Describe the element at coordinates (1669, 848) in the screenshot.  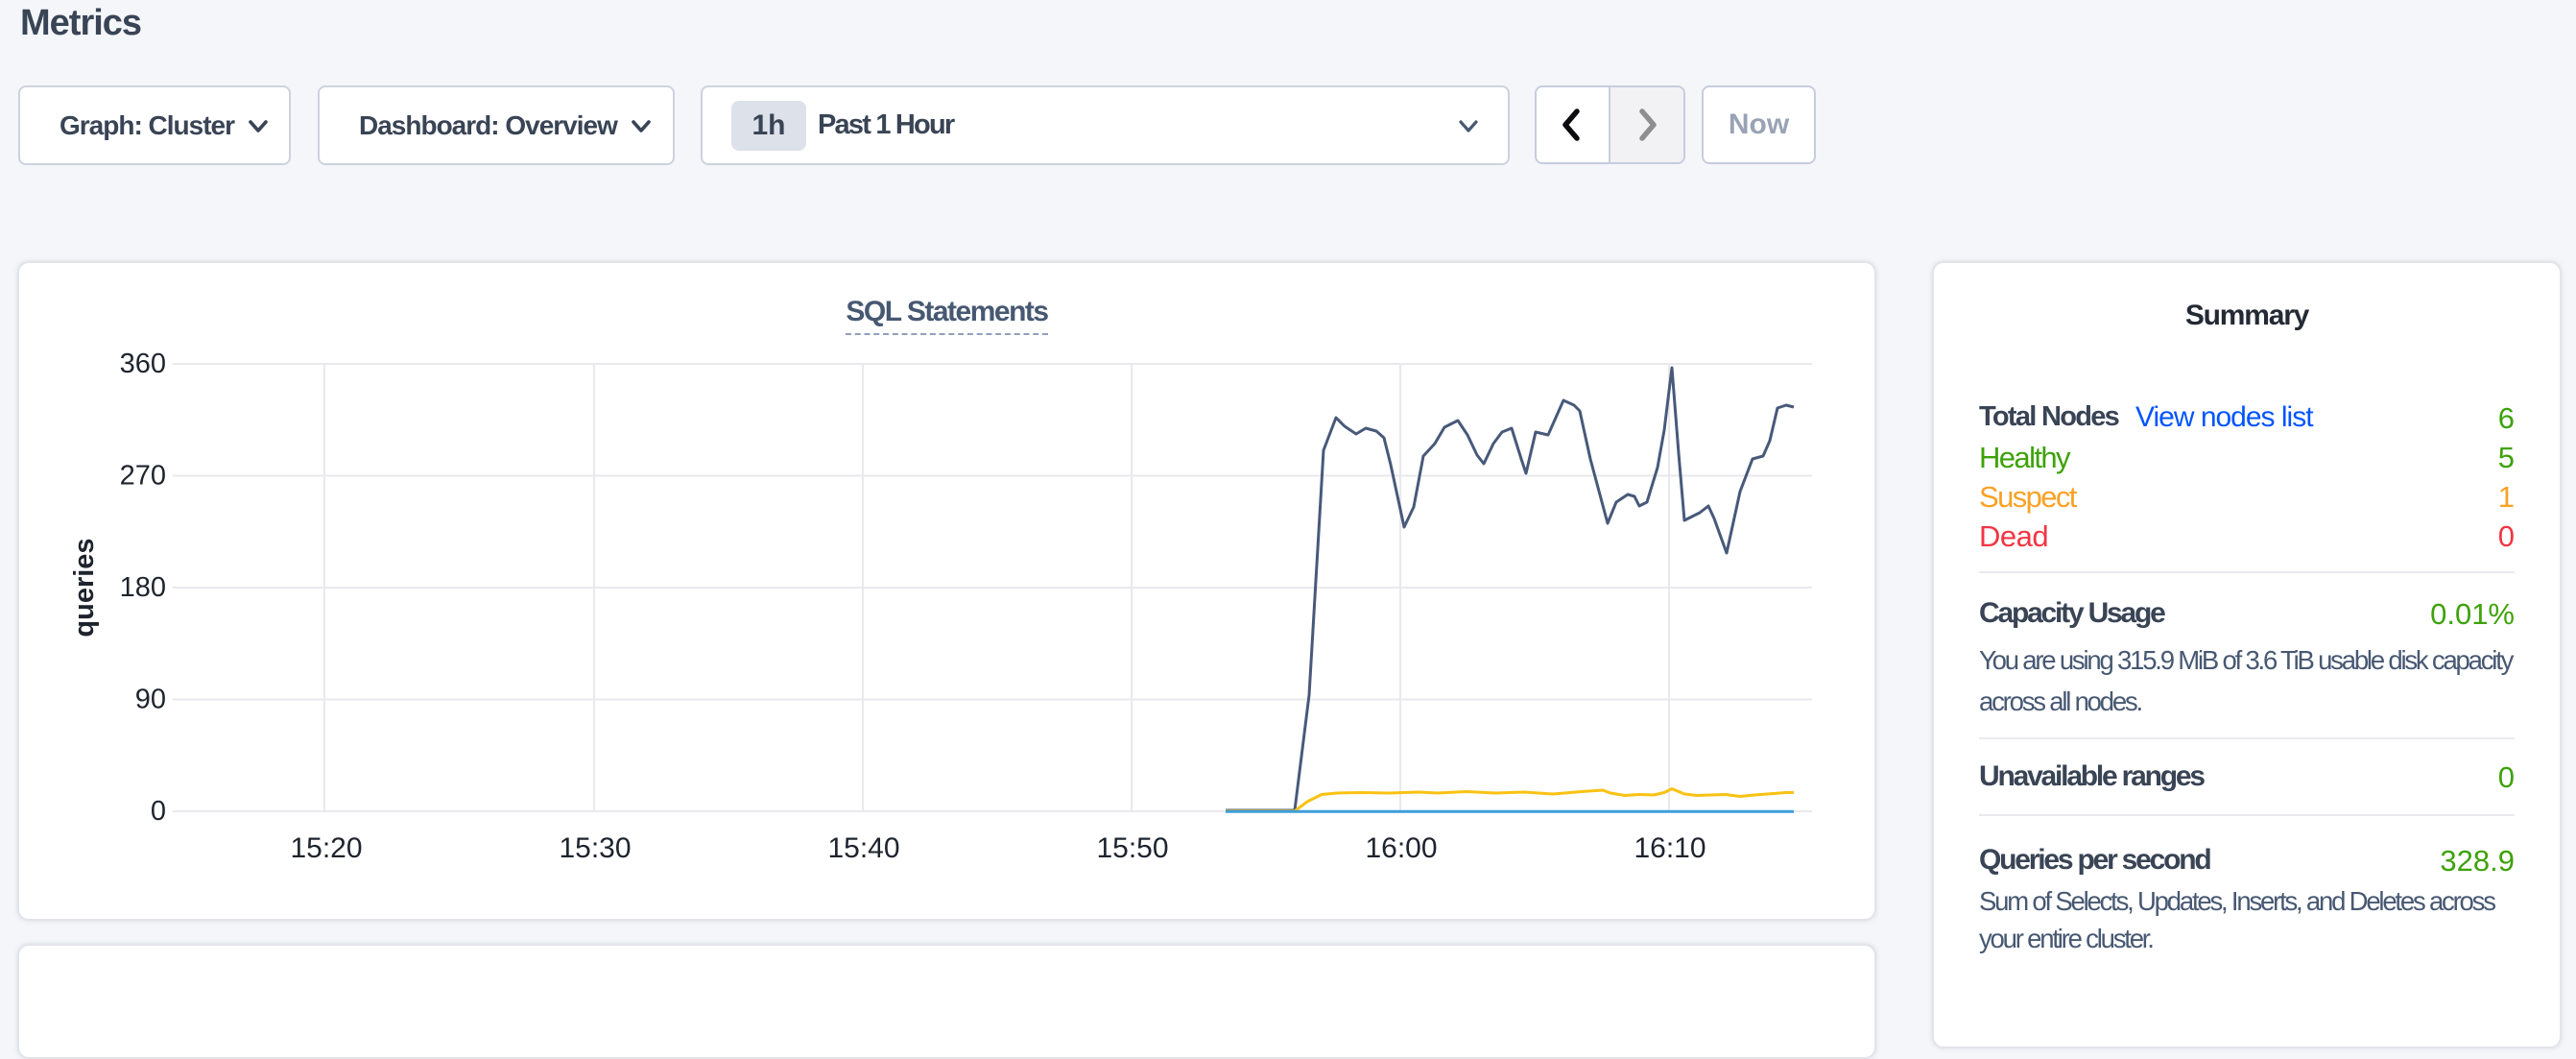
I see `svg-text: 16:10` at that location.